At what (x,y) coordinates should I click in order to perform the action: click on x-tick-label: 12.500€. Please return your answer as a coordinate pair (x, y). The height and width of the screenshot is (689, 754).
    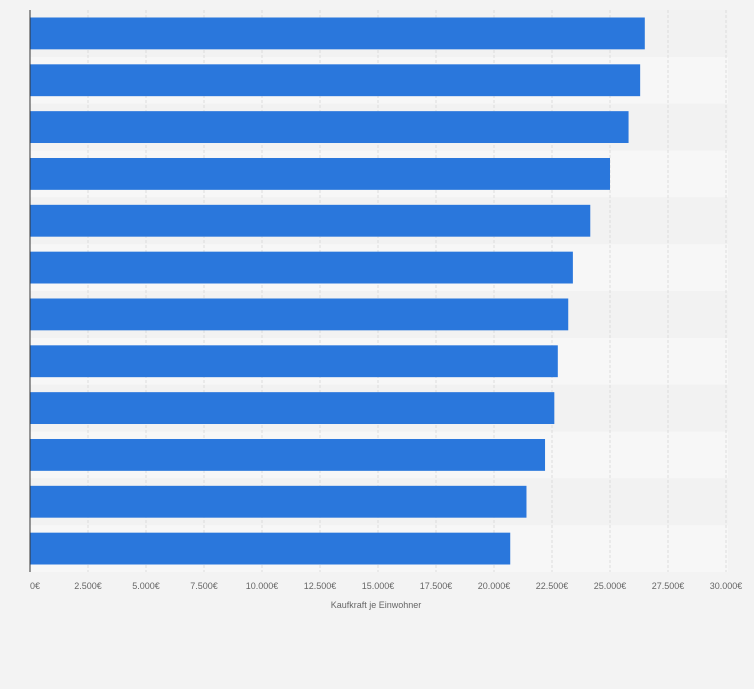
    Looking at the image, I should click on (320, 586).